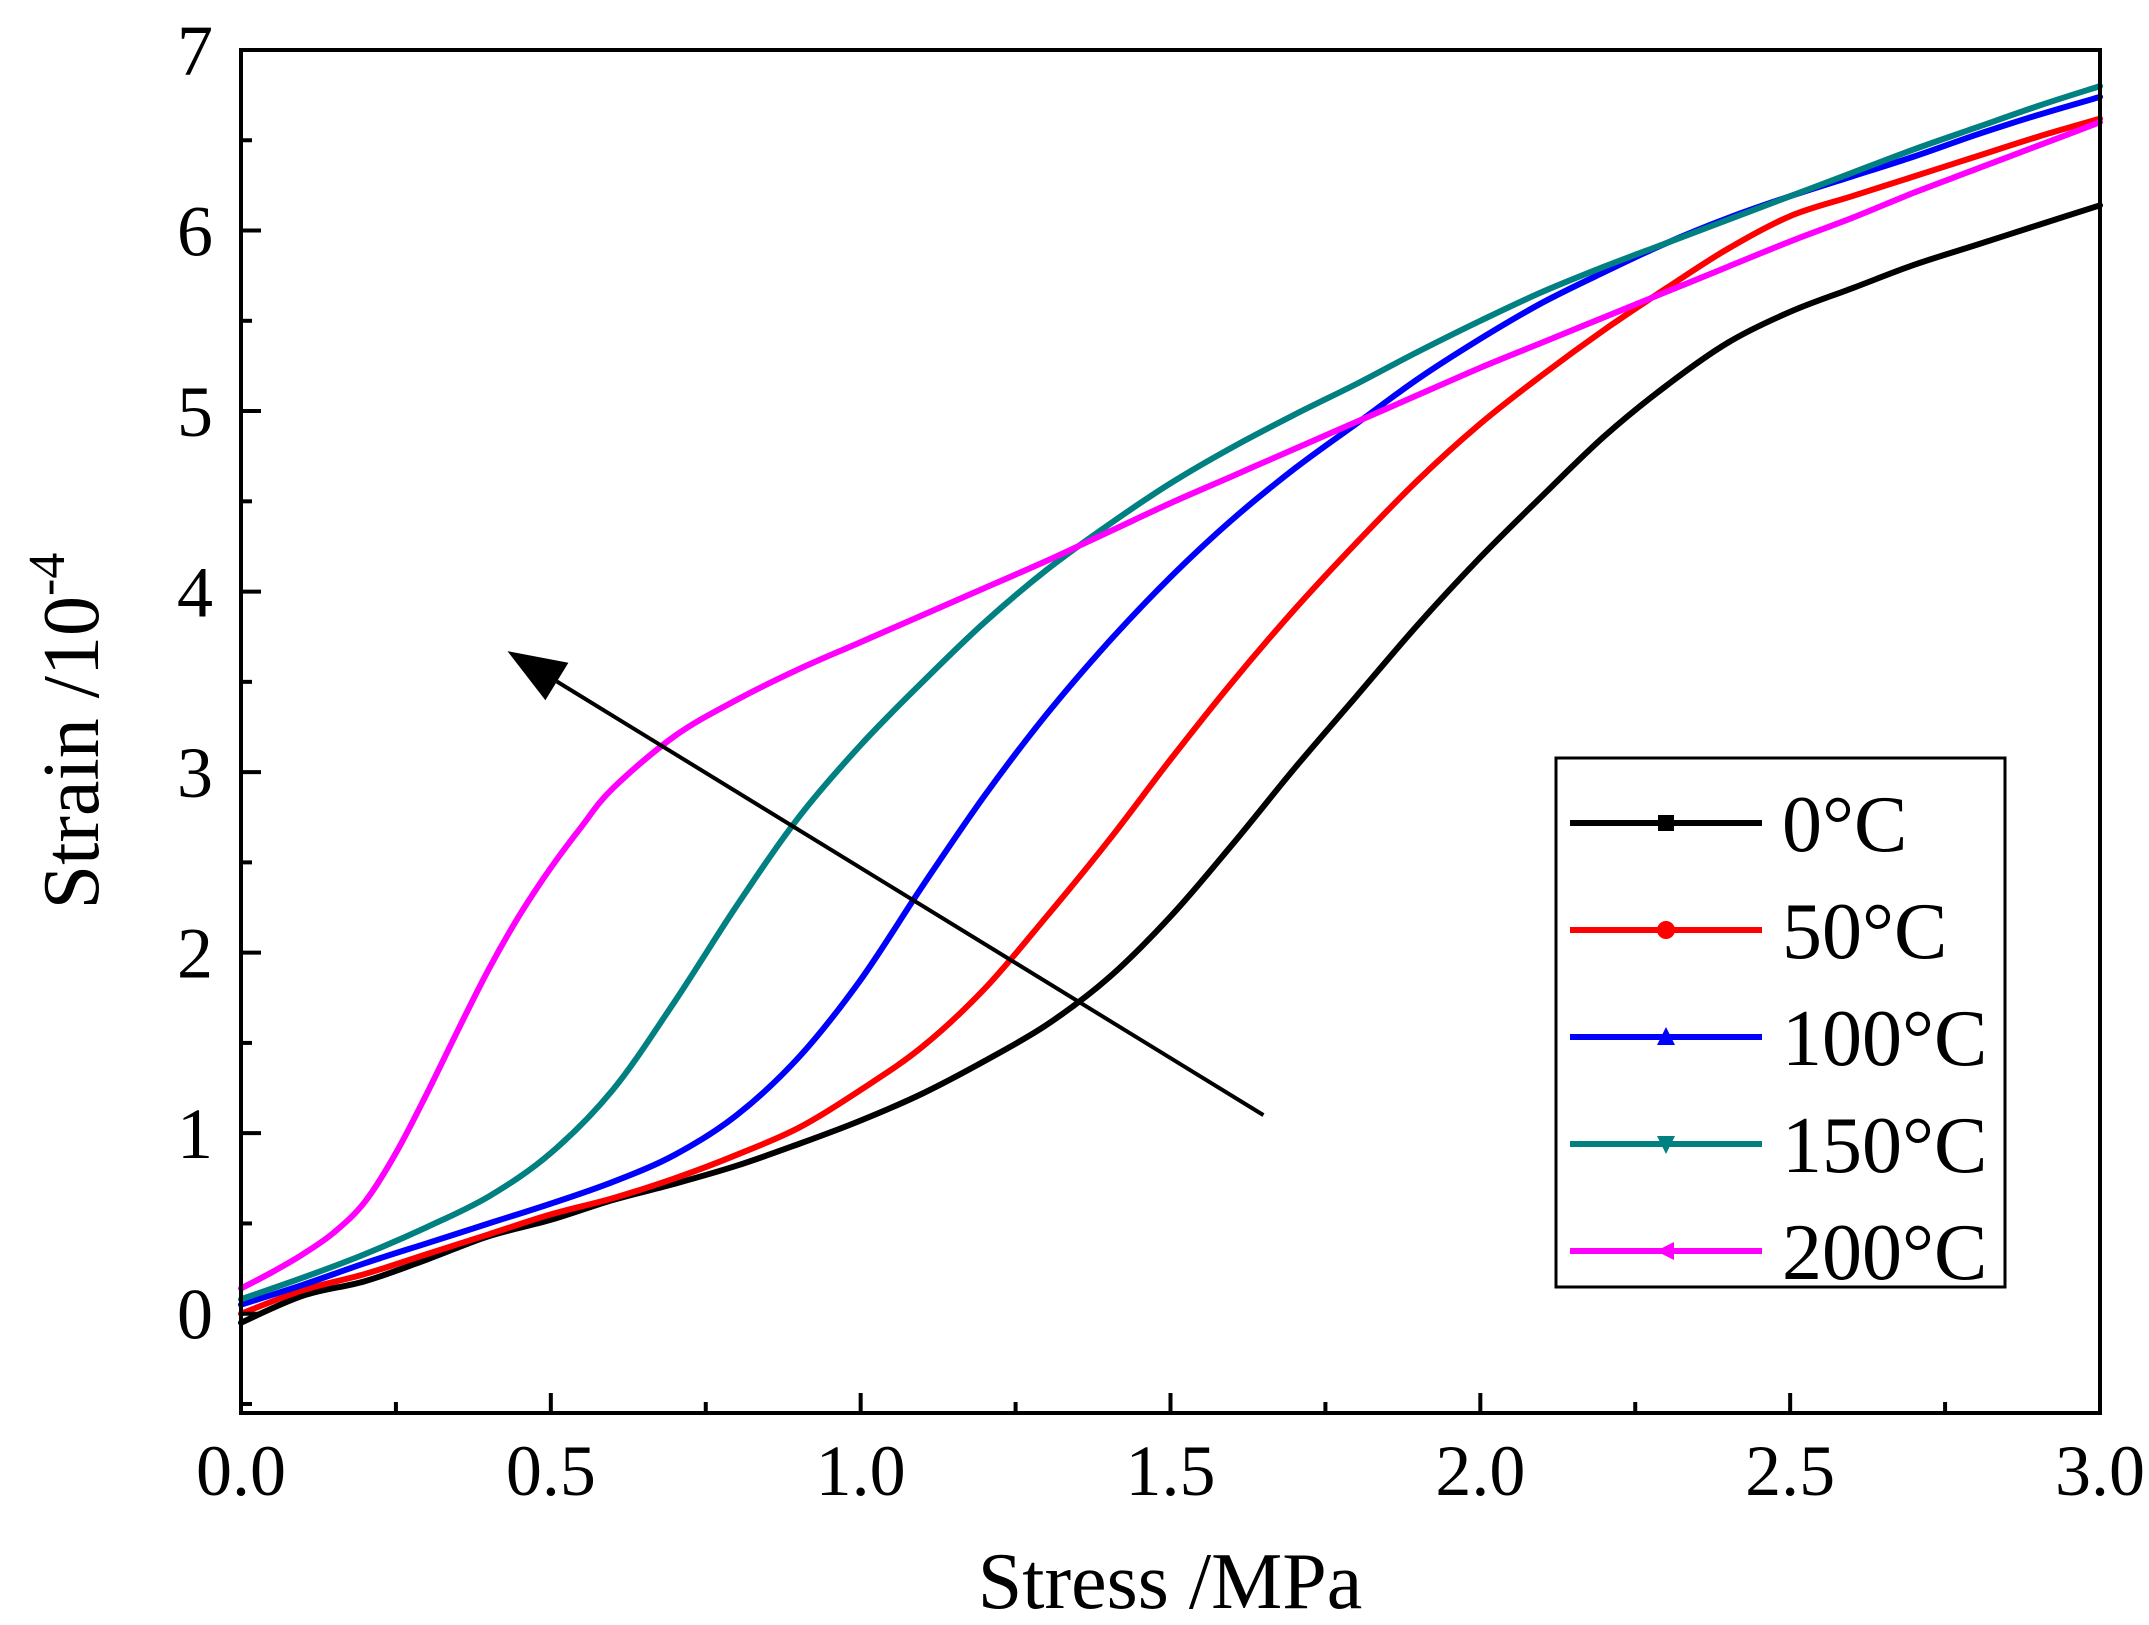 The image size is (2149, 1625). What do you see at coordinates (1666, 823) in the screenshot?
I see `legend-marker-square` at bounding box center [1666, 823].